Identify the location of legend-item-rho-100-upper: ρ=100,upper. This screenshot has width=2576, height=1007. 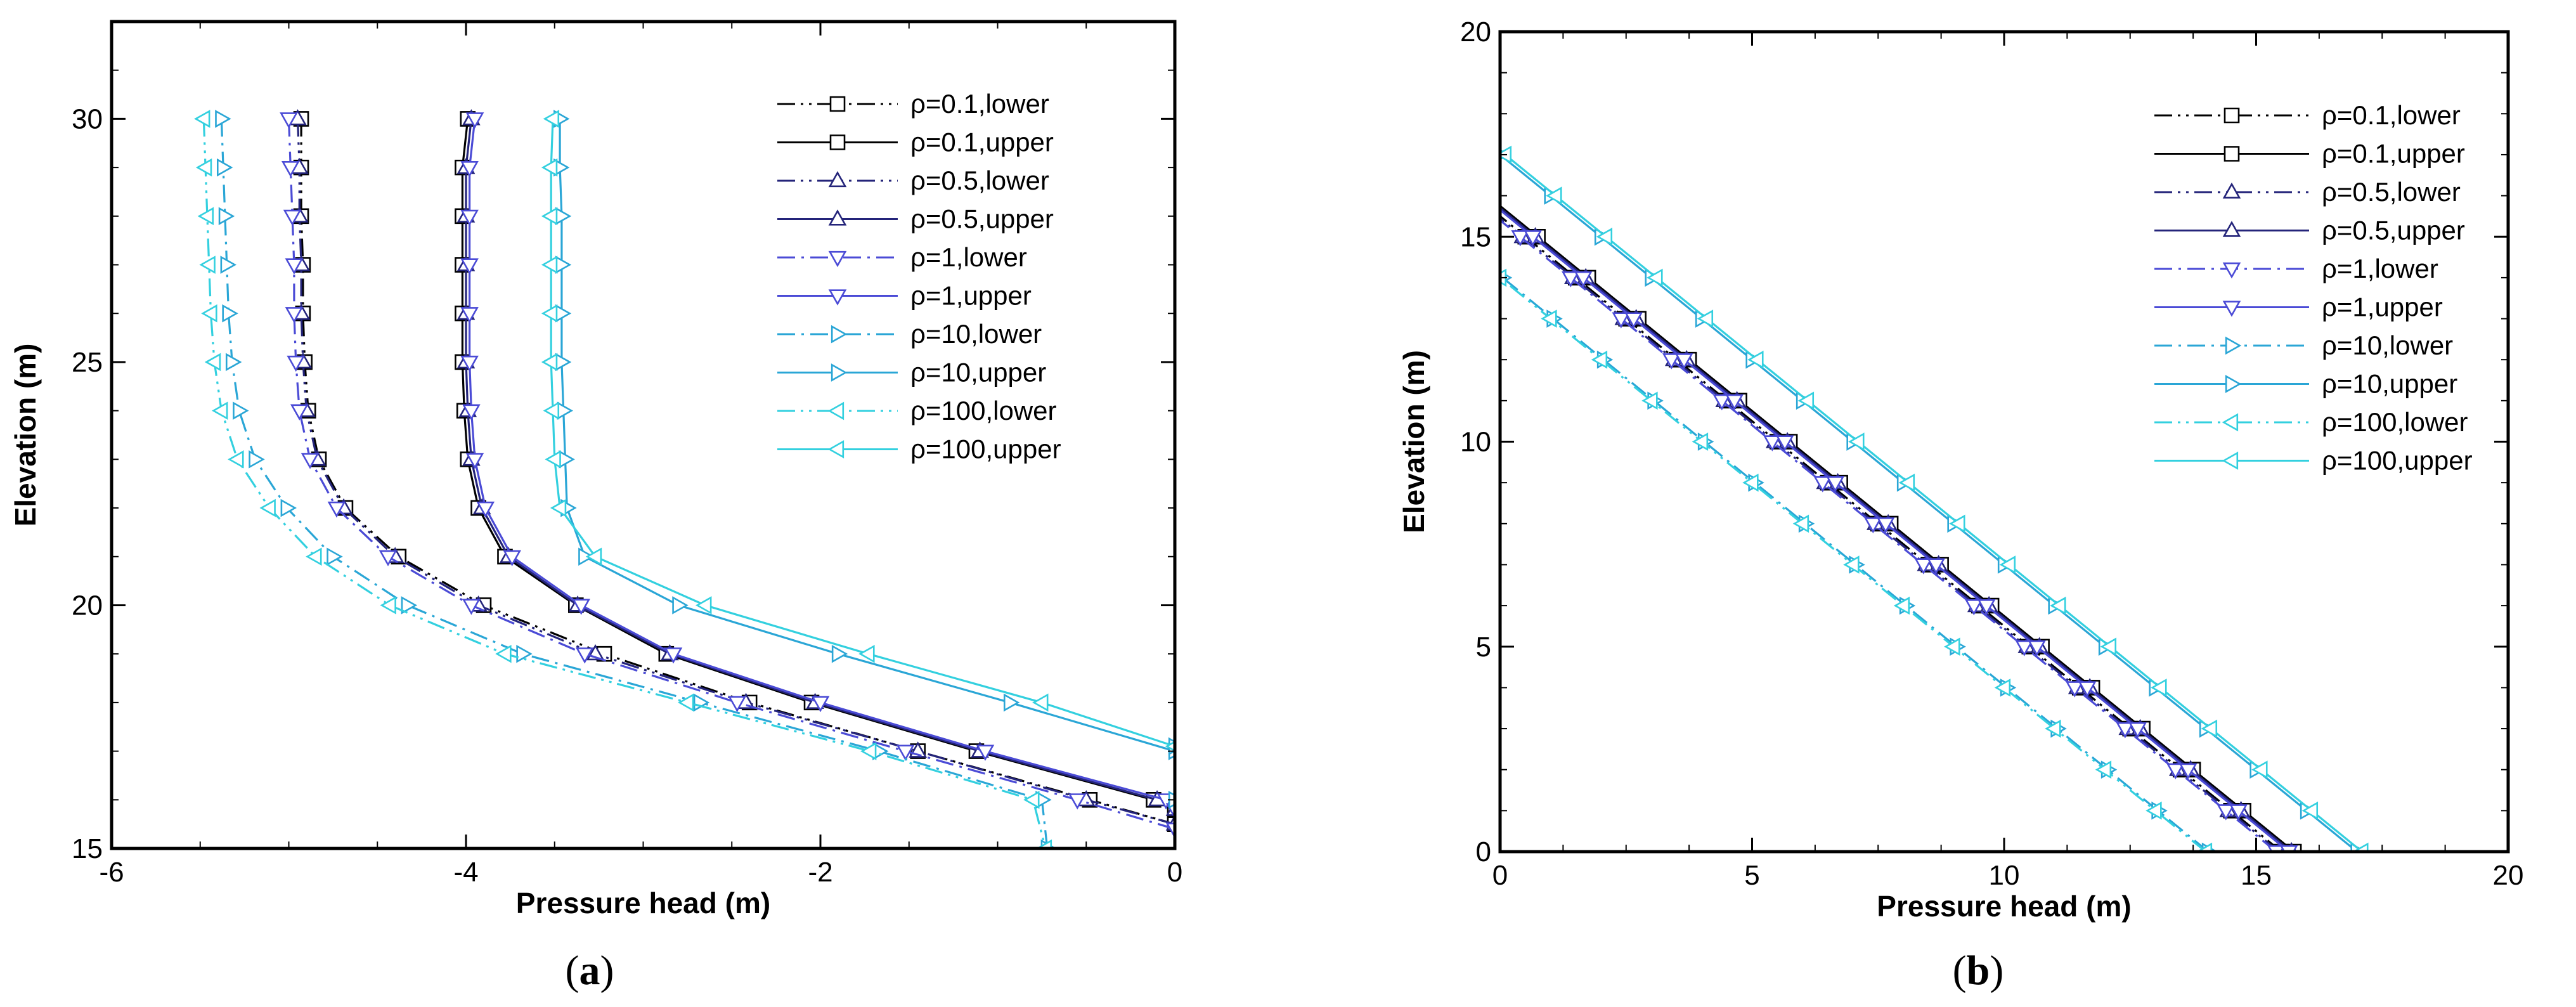
(919, 449).